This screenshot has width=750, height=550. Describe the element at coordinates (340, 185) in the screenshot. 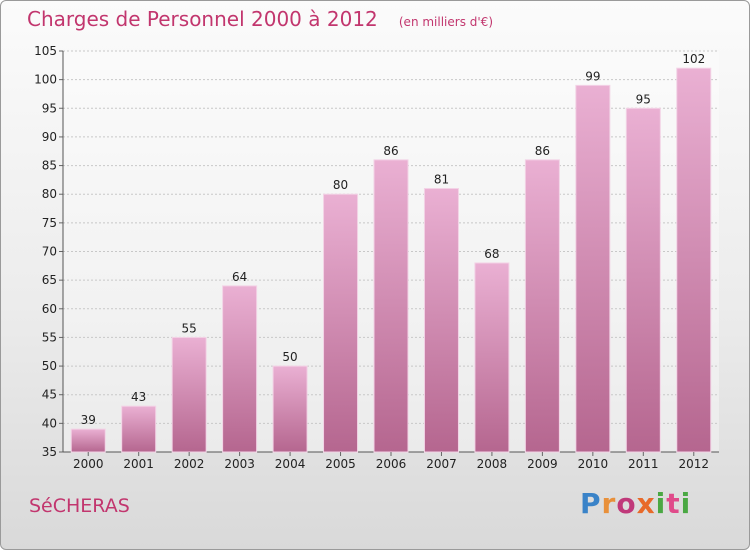

I see `bar-value-label: 80` at that location.